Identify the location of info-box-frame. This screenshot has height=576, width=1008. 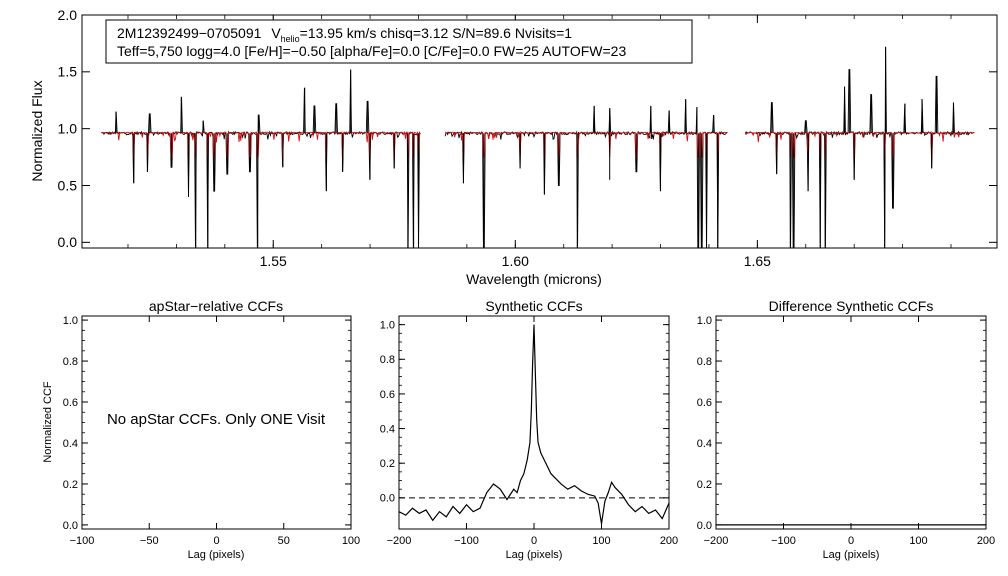
(399, 41).